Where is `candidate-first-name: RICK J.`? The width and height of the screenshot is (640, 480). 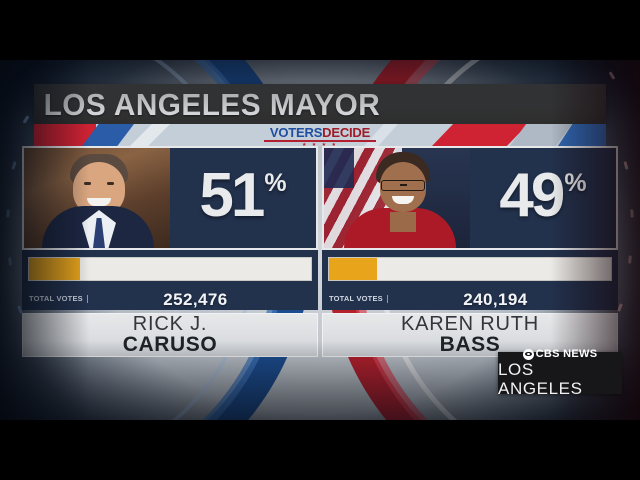
candidate-first-name: RICK J. is located at coordinates (170, 324).